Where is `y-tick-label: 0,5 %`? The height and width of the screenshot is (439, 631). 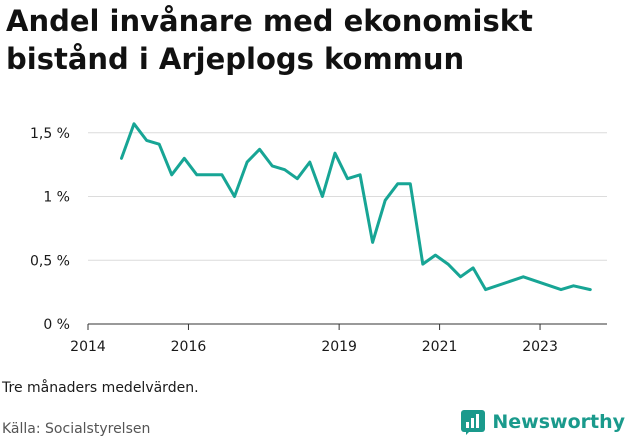
y-tick-label: 0,5 % is located at coordinates (50, 261).